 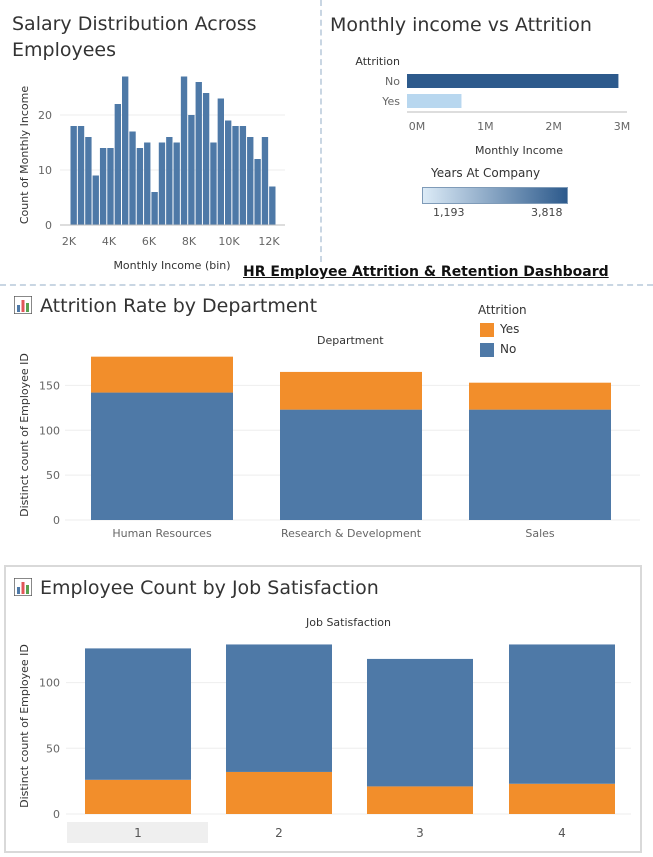 What do you see at coordinates (461, 25) in the screenshot?
I see `income-attrition-title: Monthly income vs Attrition` at bounding box center [461, 25].